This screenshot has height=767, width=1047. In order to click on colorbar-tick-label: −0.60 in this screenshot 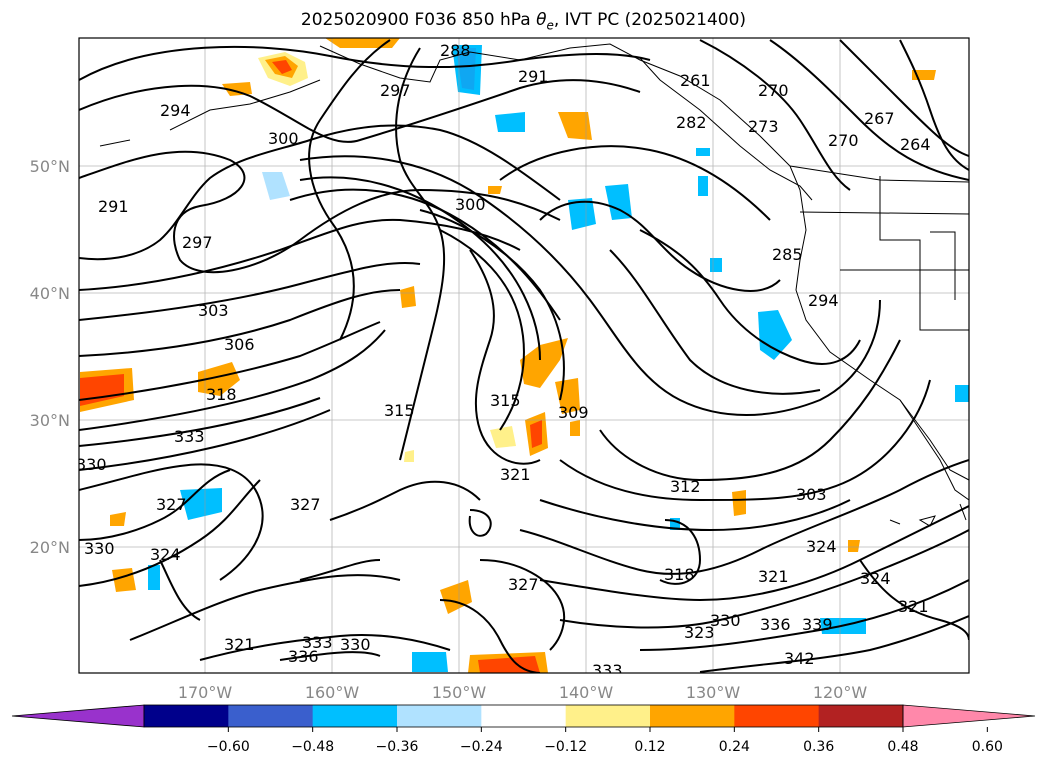, I will do `click(228, 747)`.